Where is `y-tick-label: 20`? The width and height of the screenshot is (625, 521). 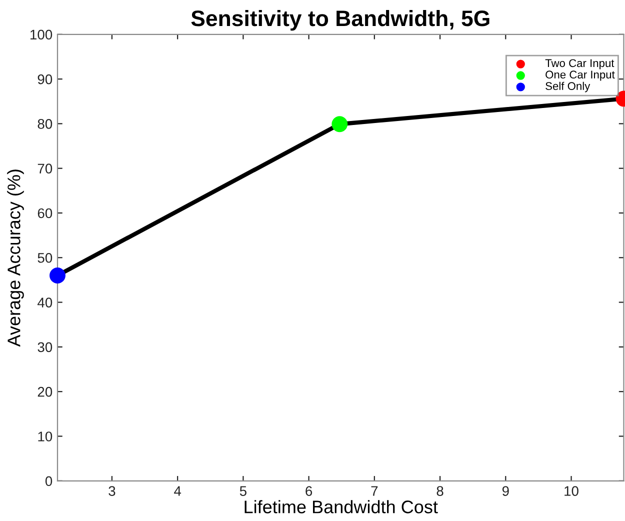
y-tick-label: 20 is located at coordinates (45, 391).